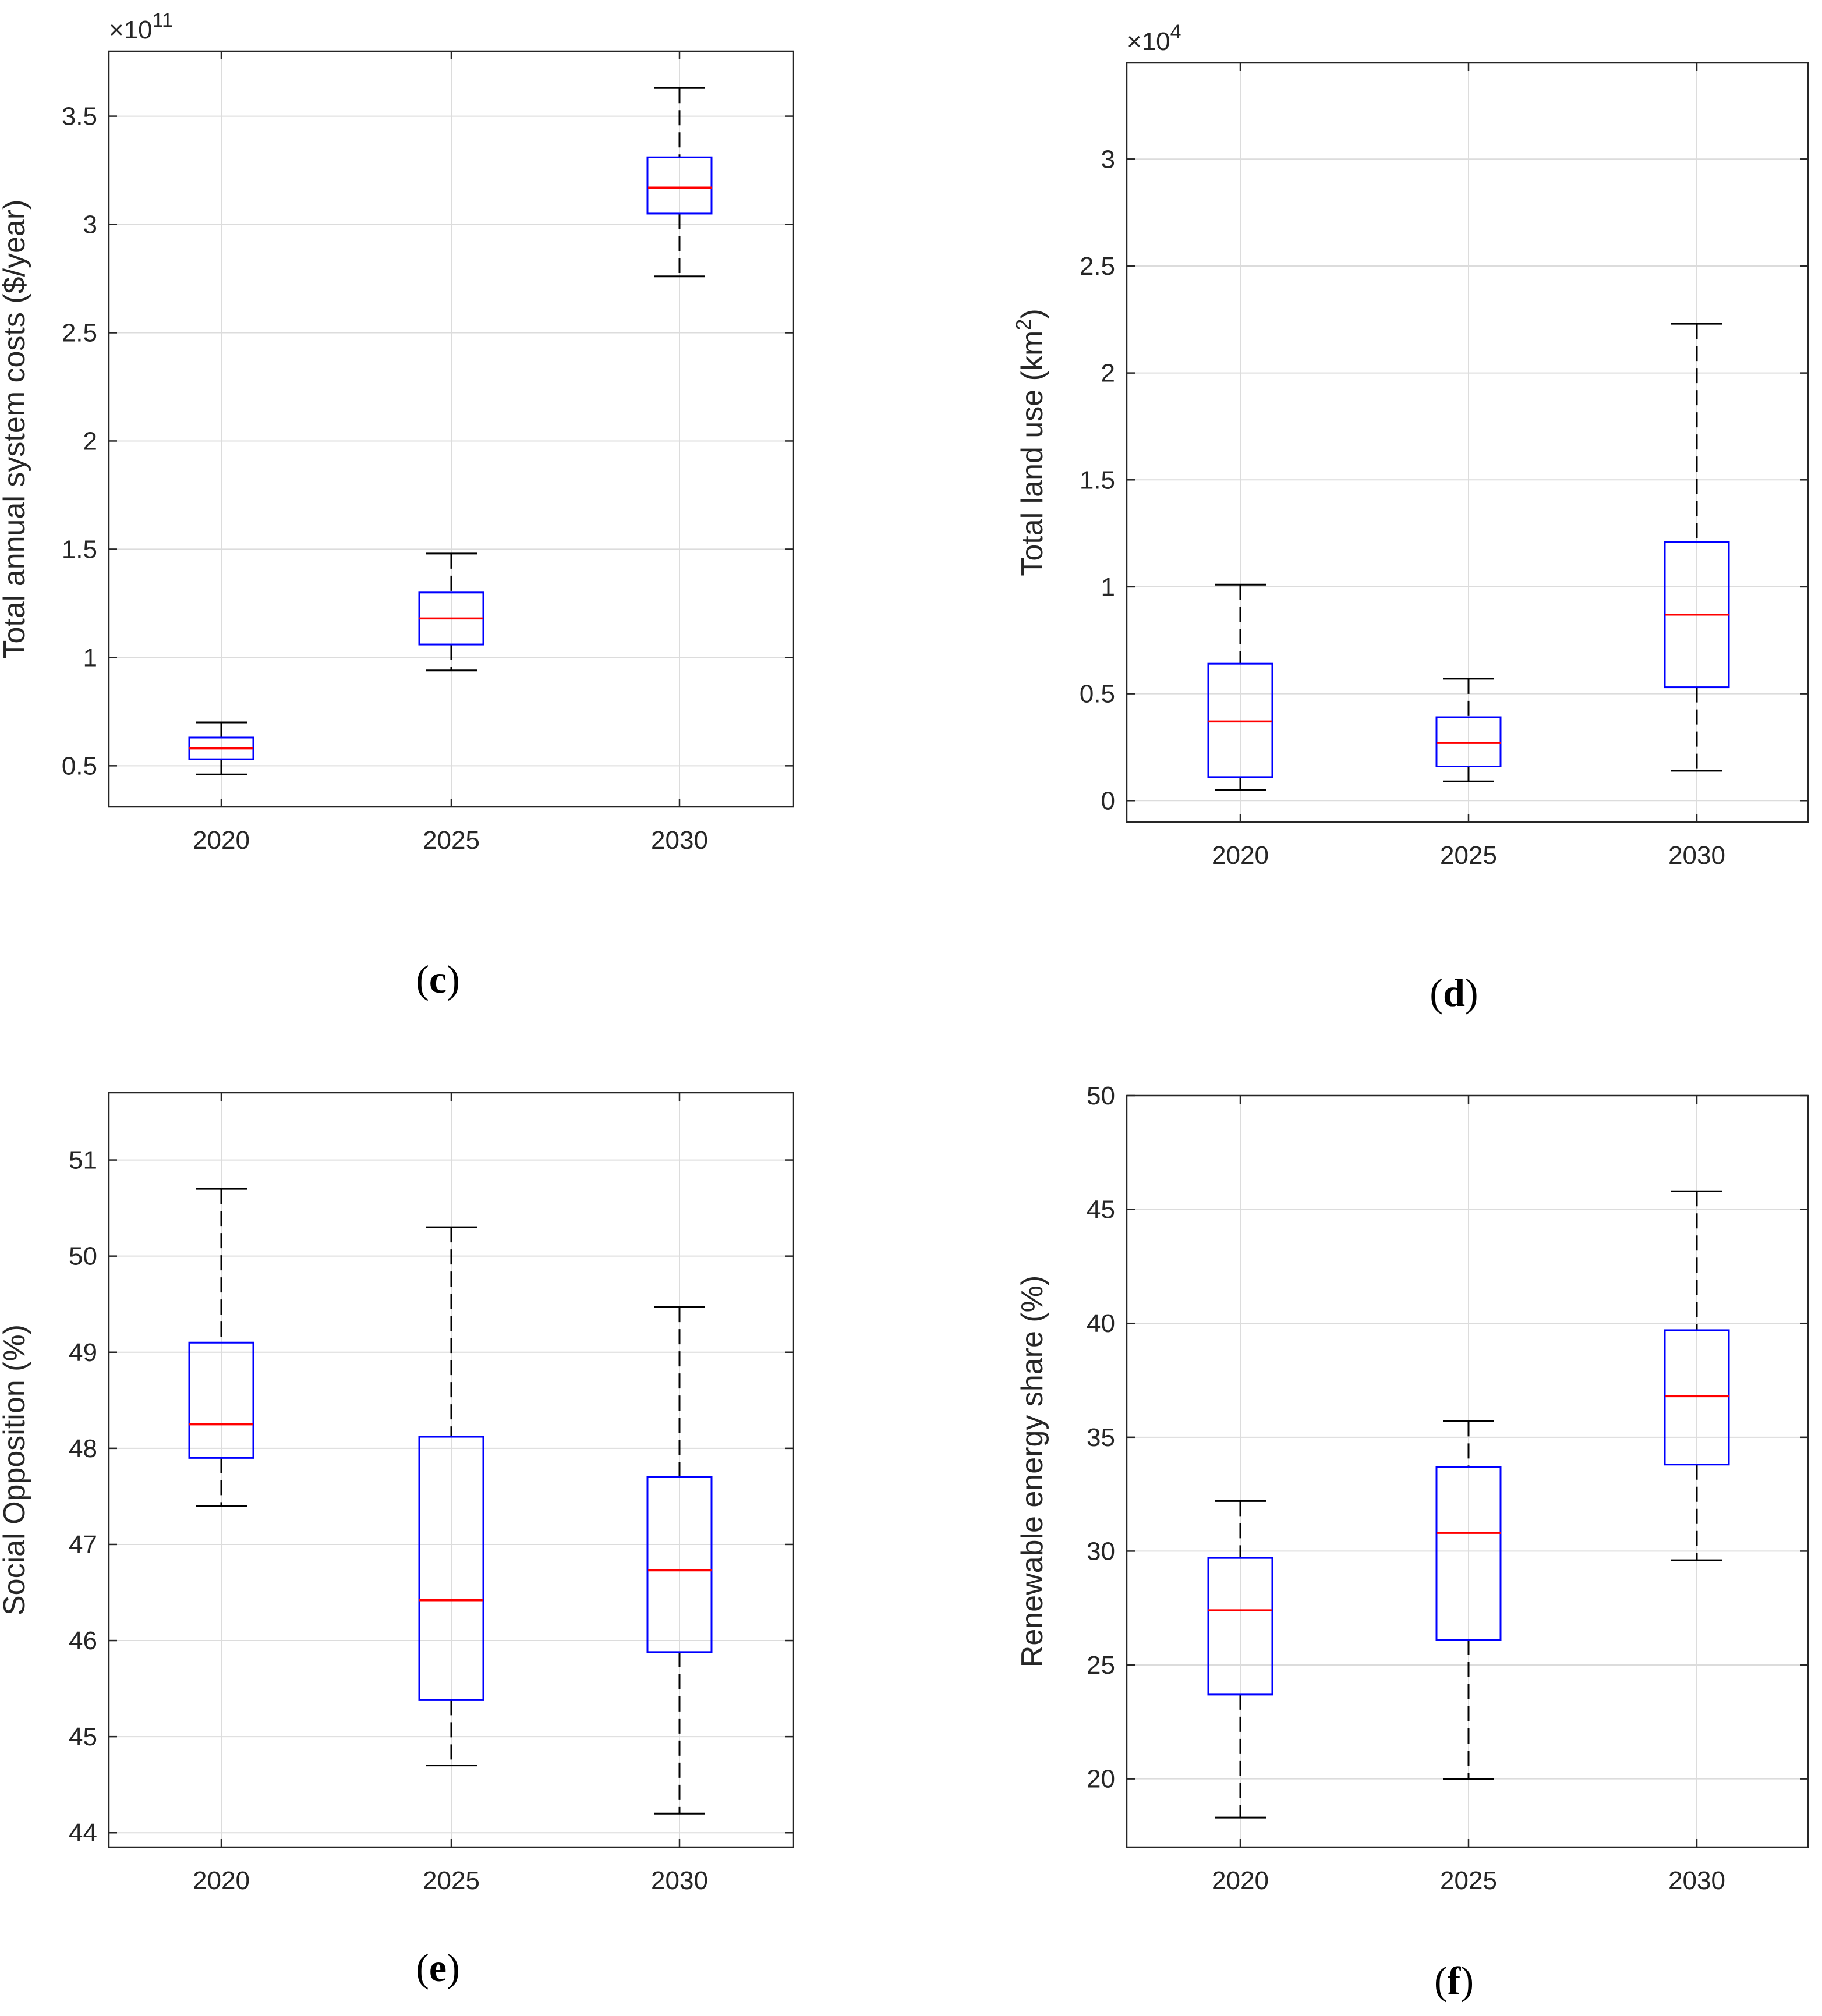  I want to click on panel-caption: (f), so click(1454, 1980).